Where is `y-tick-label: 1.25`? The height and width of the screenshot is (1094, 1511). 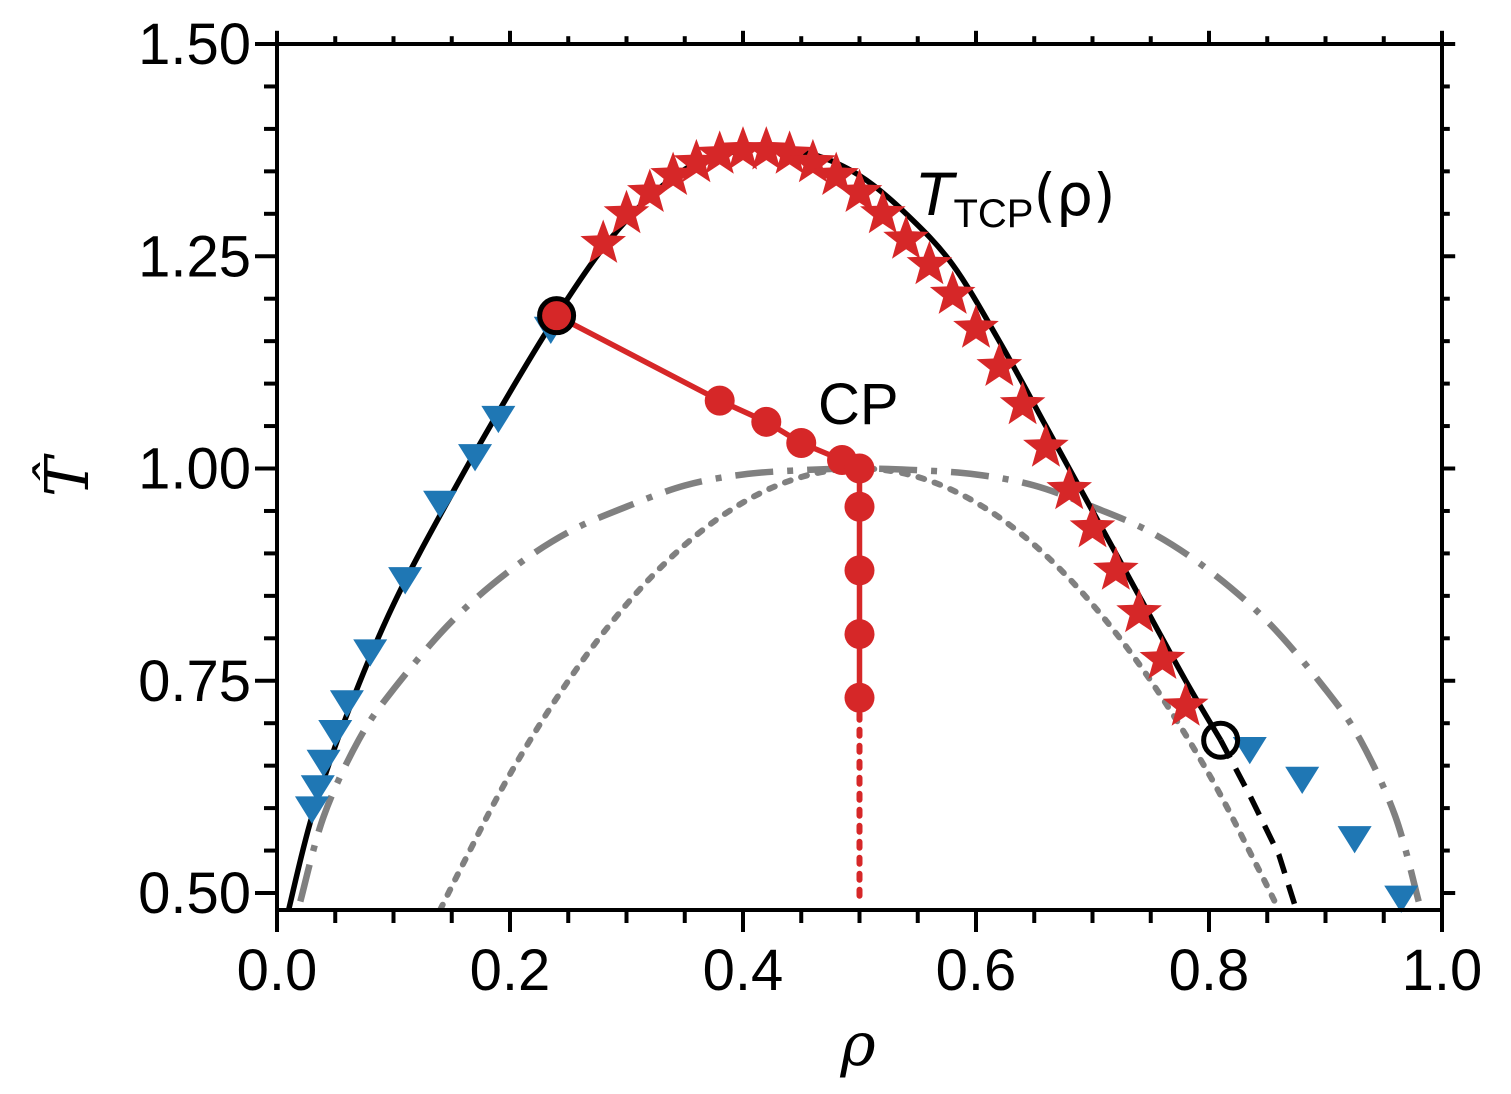 y-tick-label: 1.25 is located at coordinates (194, 256).